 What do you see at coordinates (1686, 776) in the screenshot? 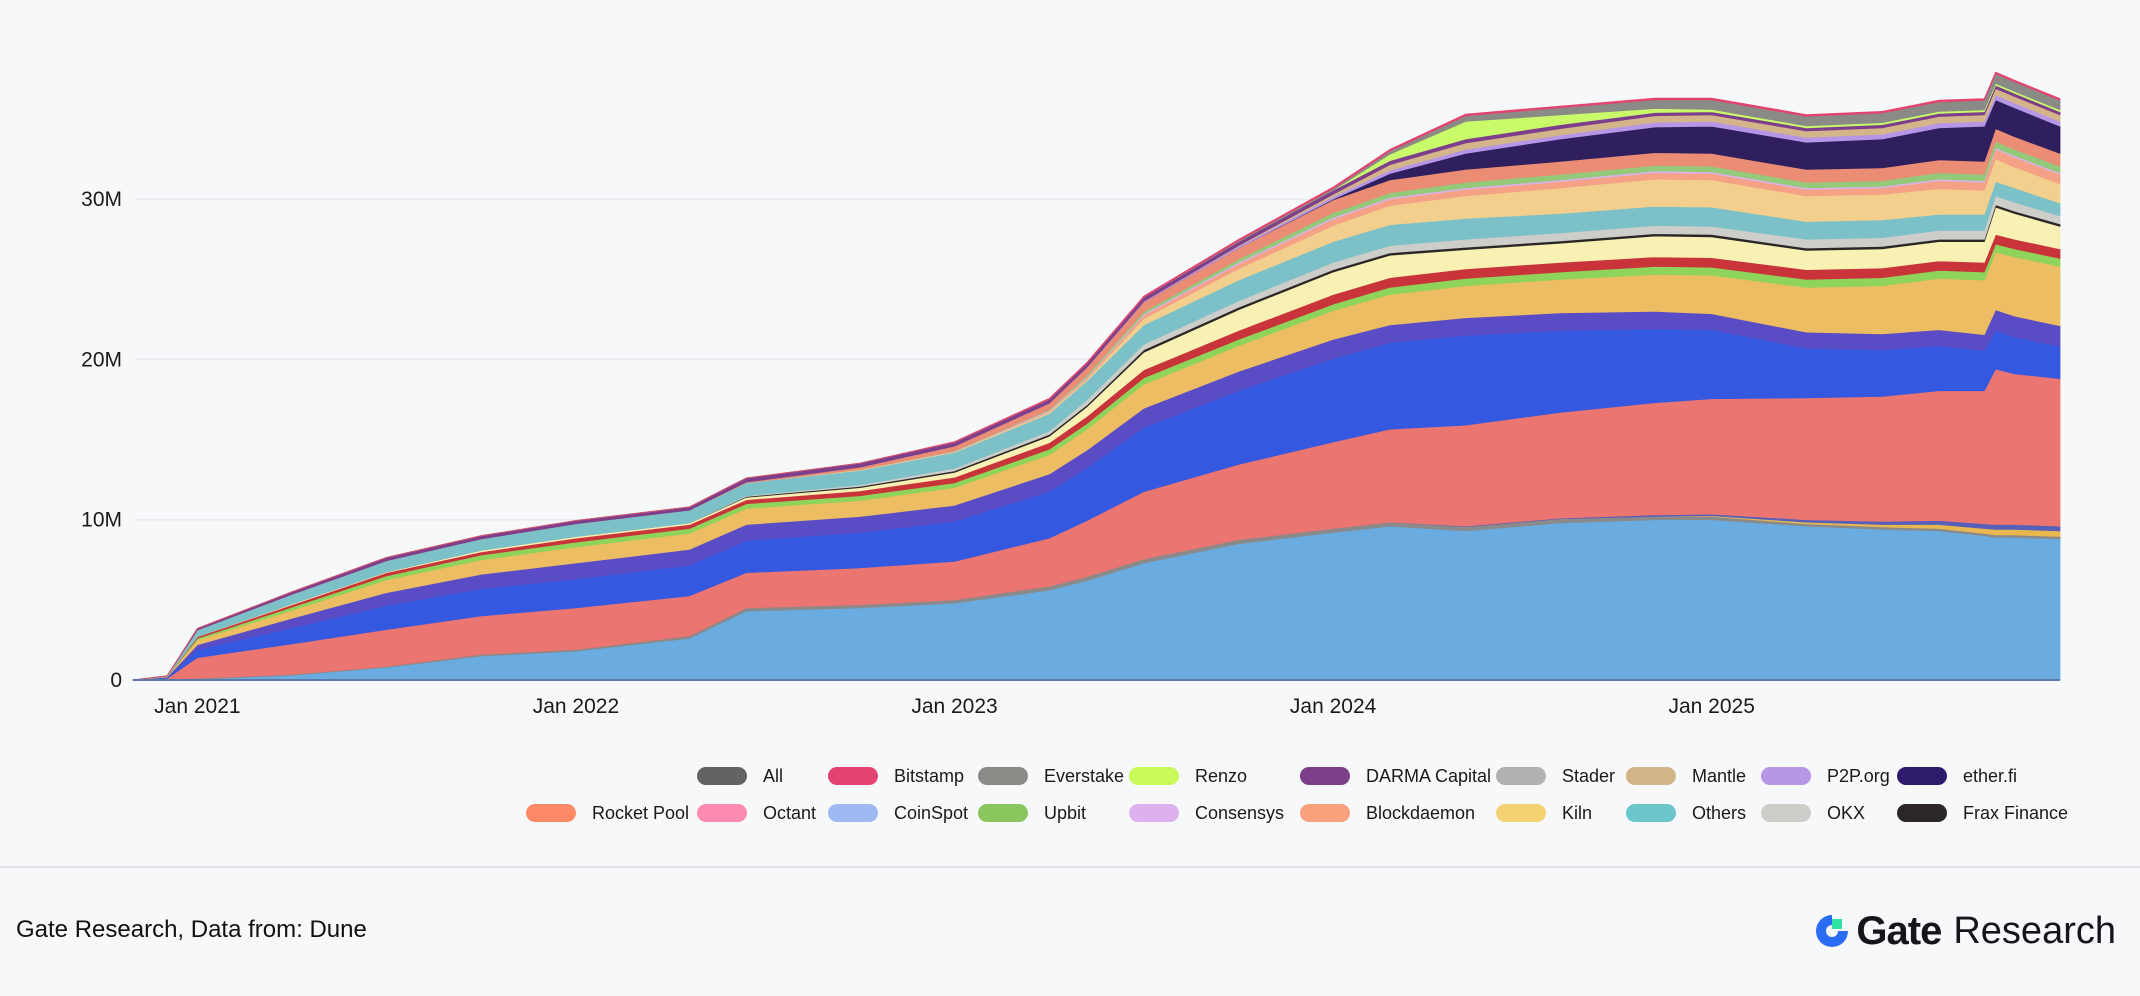
I see `legend-item-mantle: Mantle` at bounding box center [1686, 776].